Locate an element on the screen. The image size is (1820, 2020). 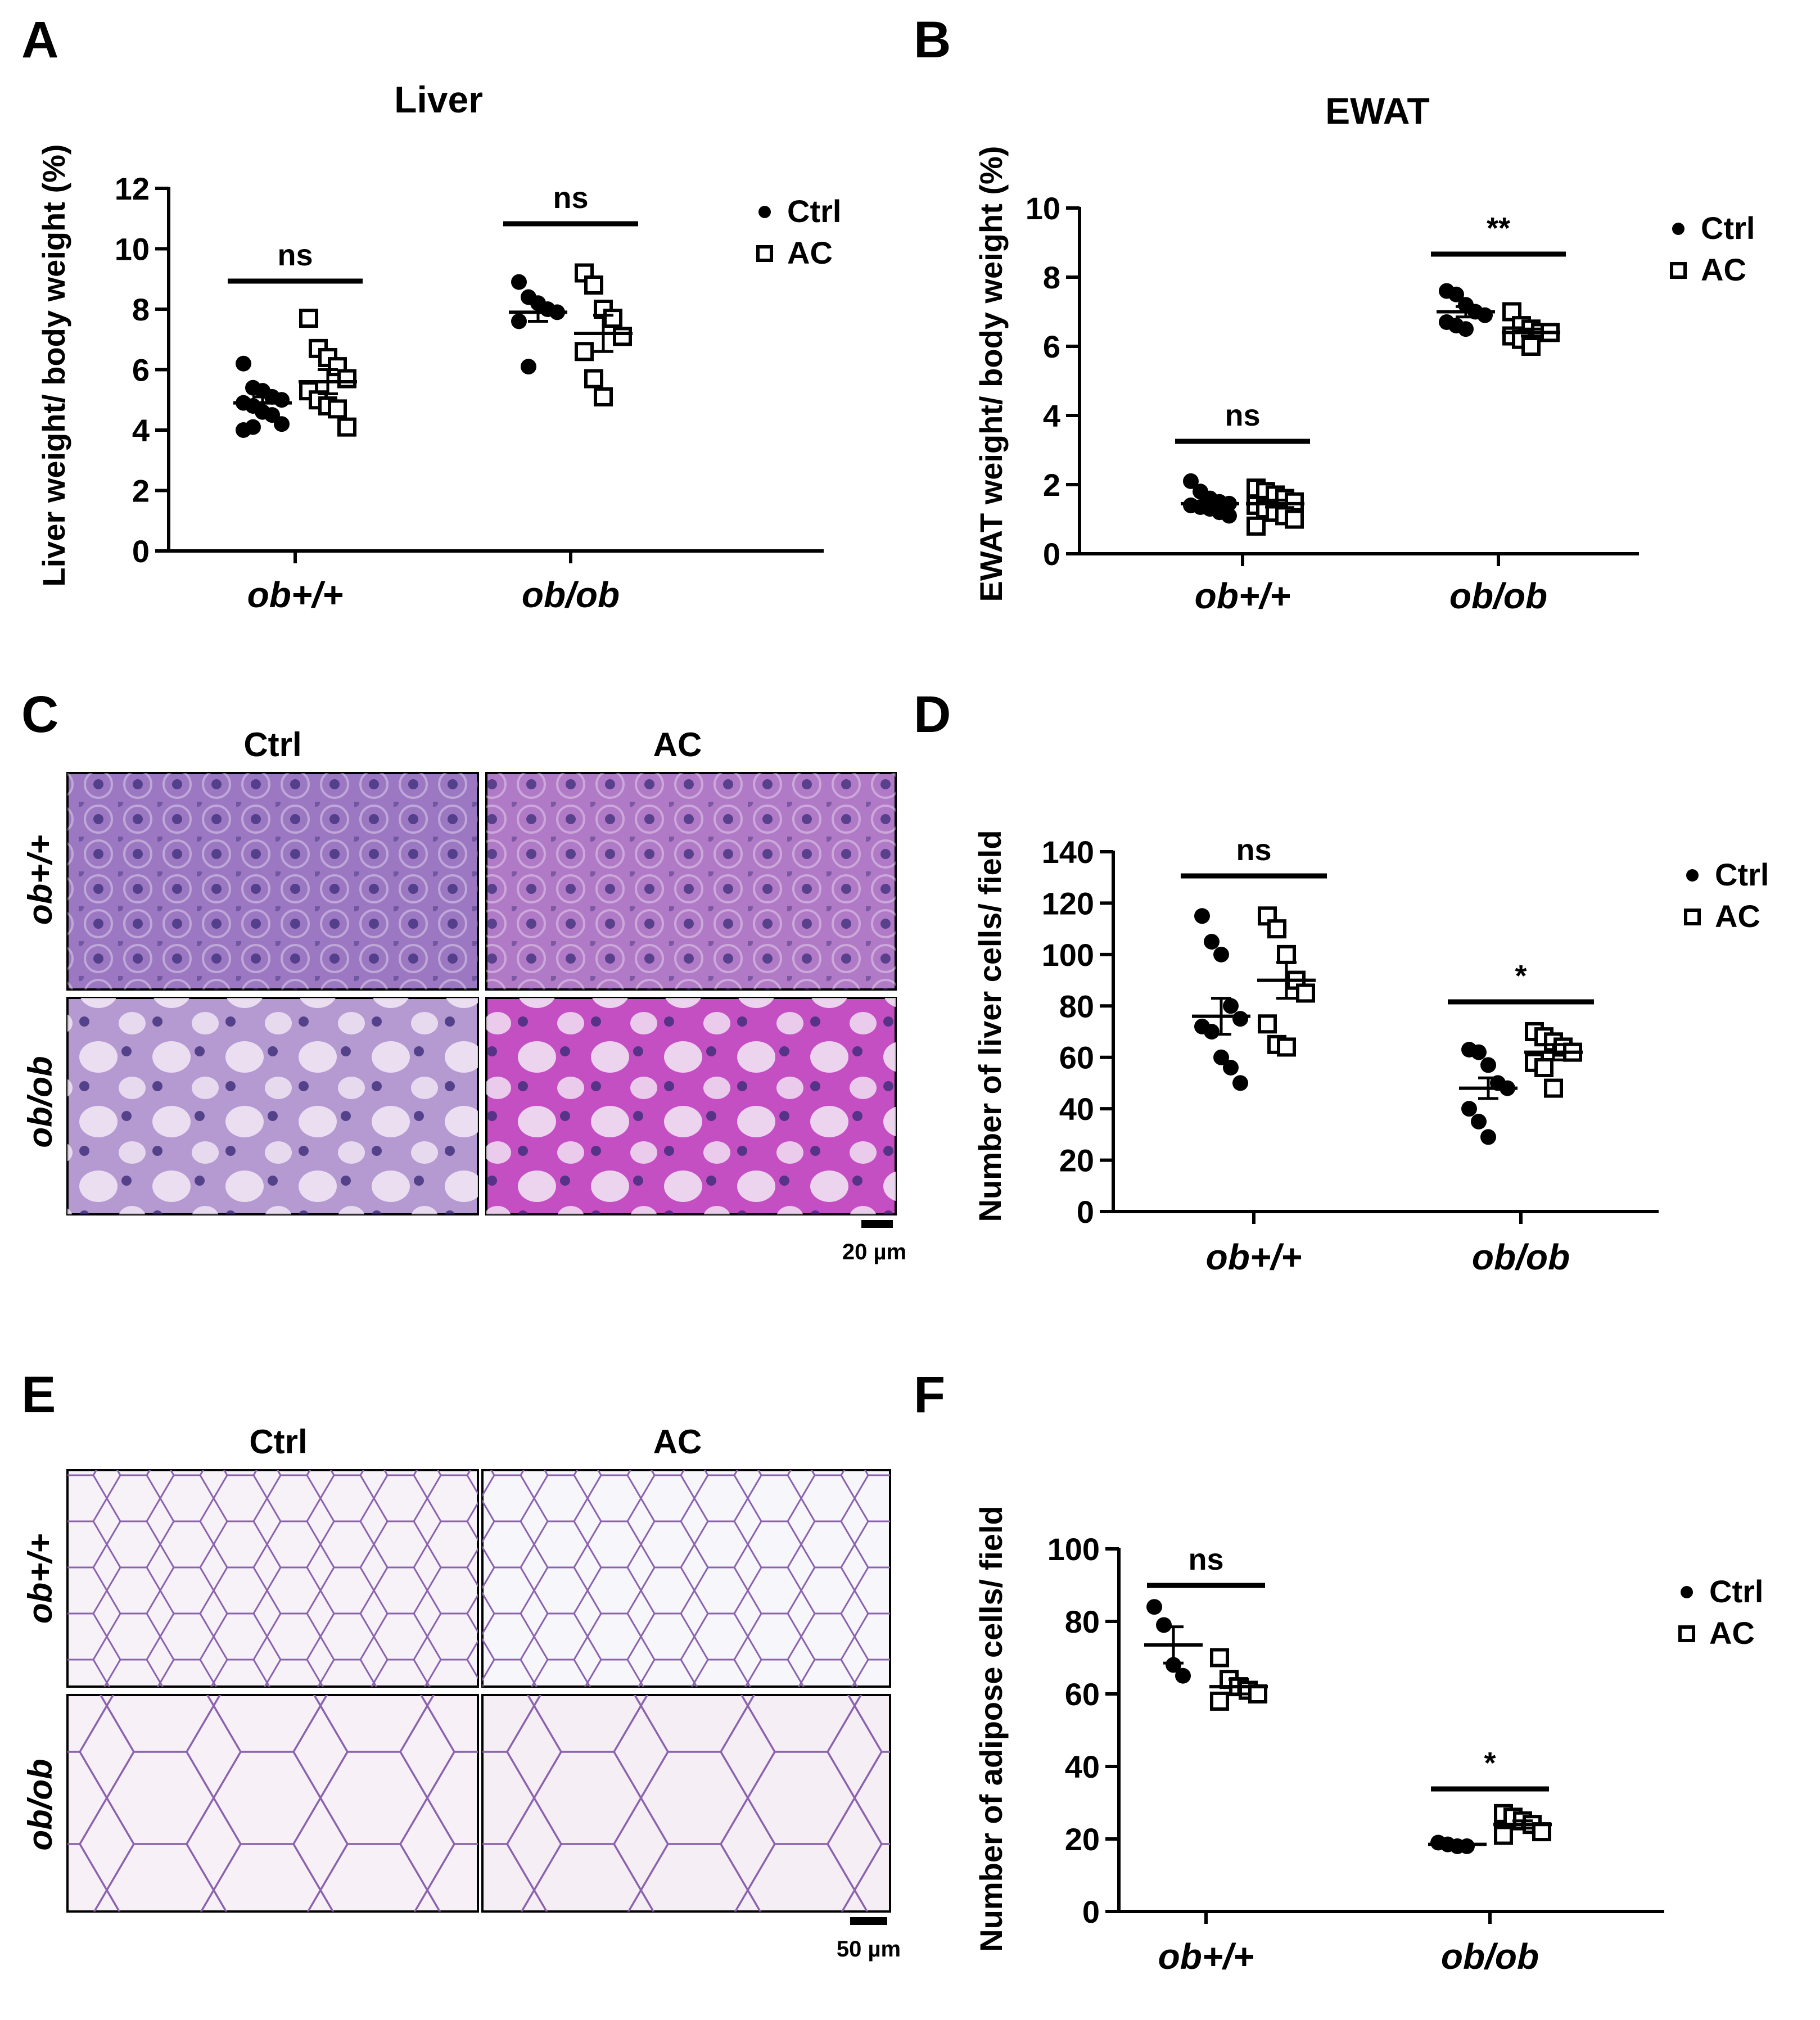
panel-label-e: E is located at coordinates (38, 1395).